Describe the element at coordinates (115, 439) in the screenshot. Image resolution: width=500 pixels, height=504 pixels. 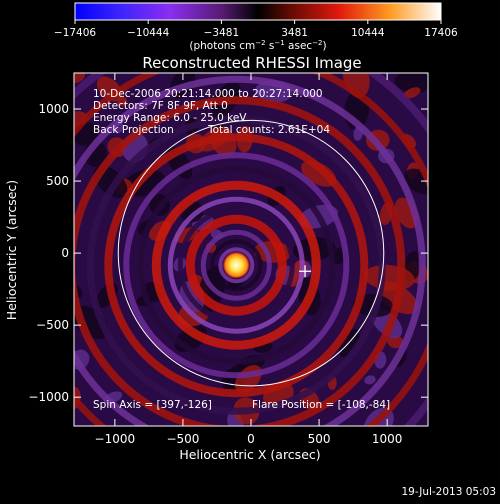
I see `x-tick-label: −1000` at that location.